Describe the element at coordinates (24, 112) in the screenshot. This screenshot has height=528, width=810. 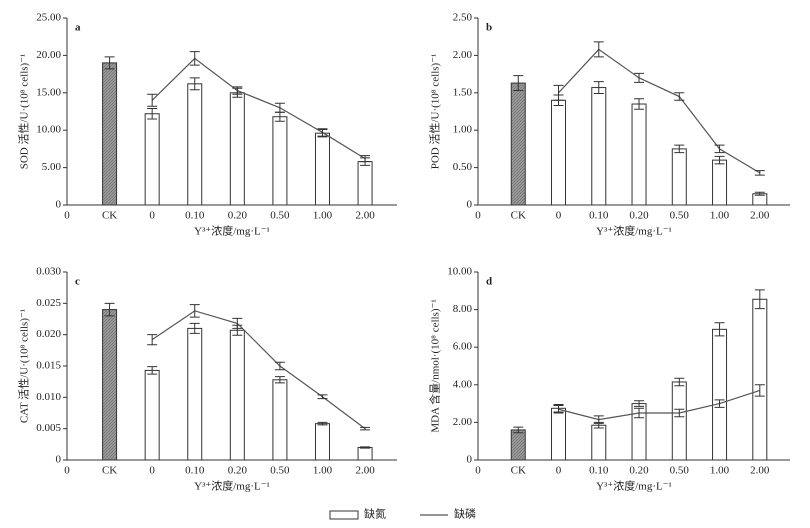
I see `y-axis-label: SOD 活性/U·(10⁸ cells)⁻¹` at that location.